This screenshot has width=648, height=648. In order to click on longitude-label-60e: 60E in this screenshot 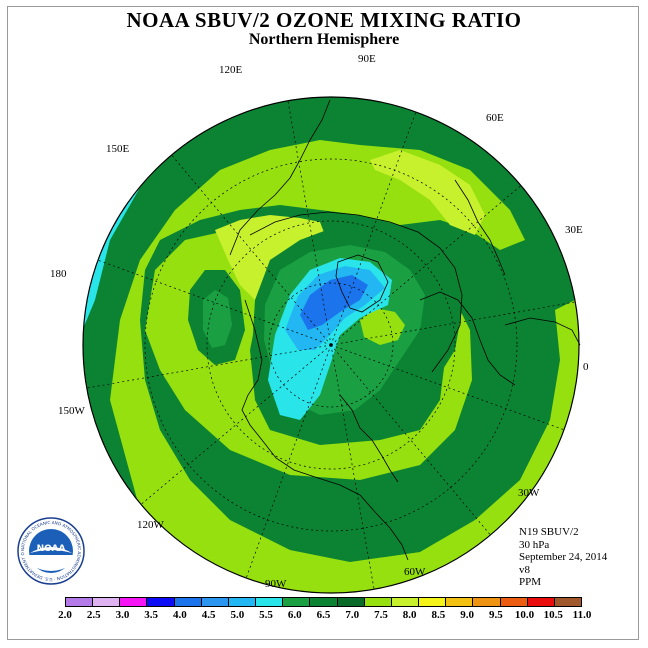, I will do `click(495, 118)`.